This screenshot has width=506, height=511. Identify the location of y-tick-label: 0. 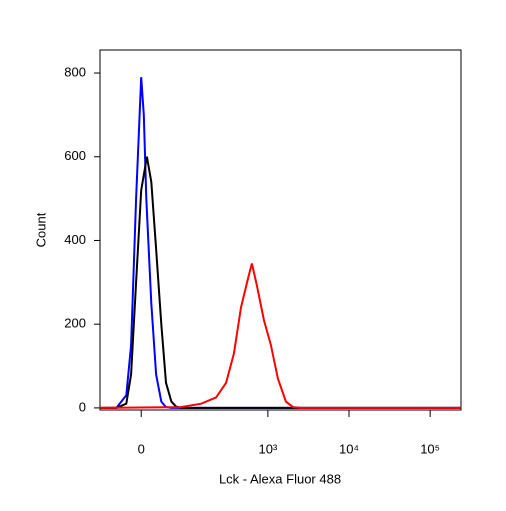
(82, 406).